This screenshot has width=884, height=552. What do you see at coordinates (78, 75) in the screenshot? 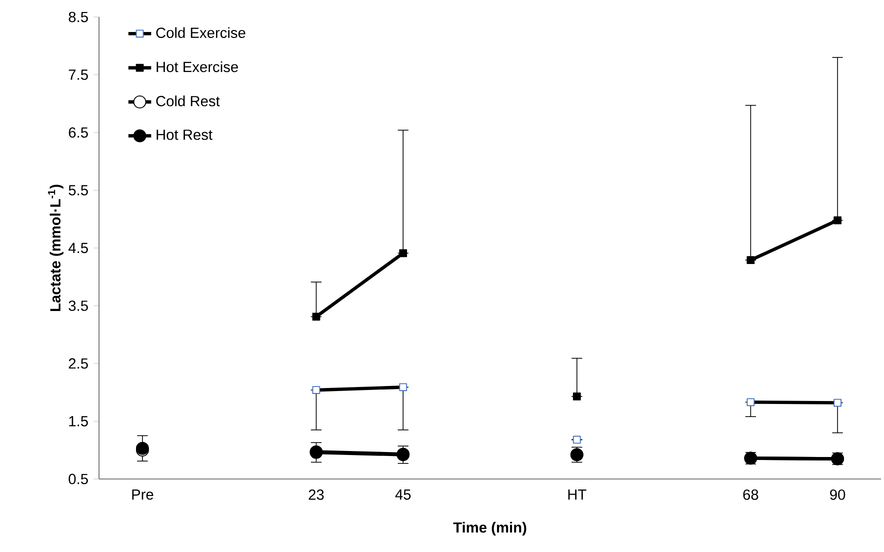
I see `y-tick-label: 7.5` at bounding box center [78, 75].